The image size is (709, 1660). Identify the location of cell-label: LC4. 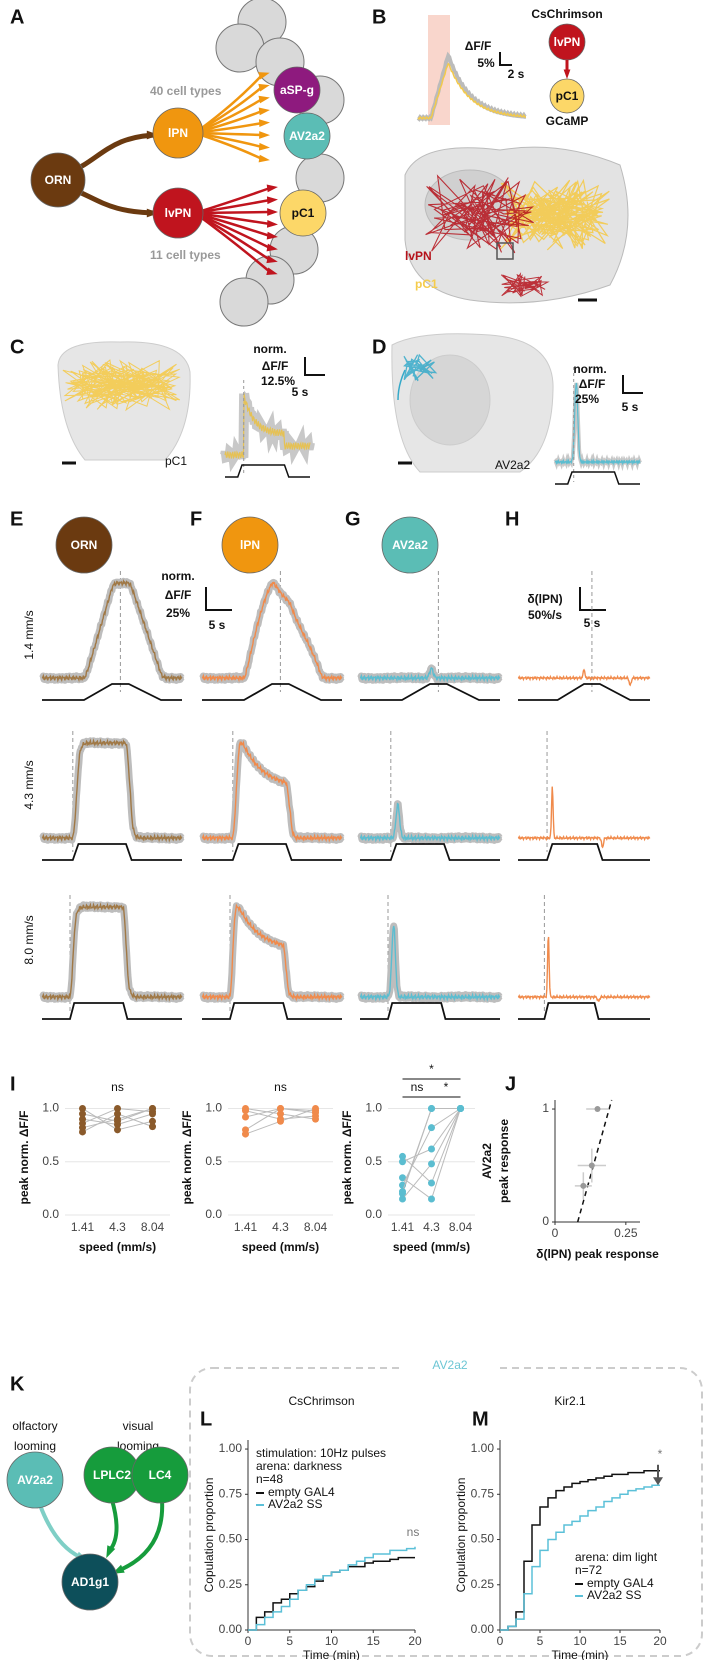
(160, 1475).